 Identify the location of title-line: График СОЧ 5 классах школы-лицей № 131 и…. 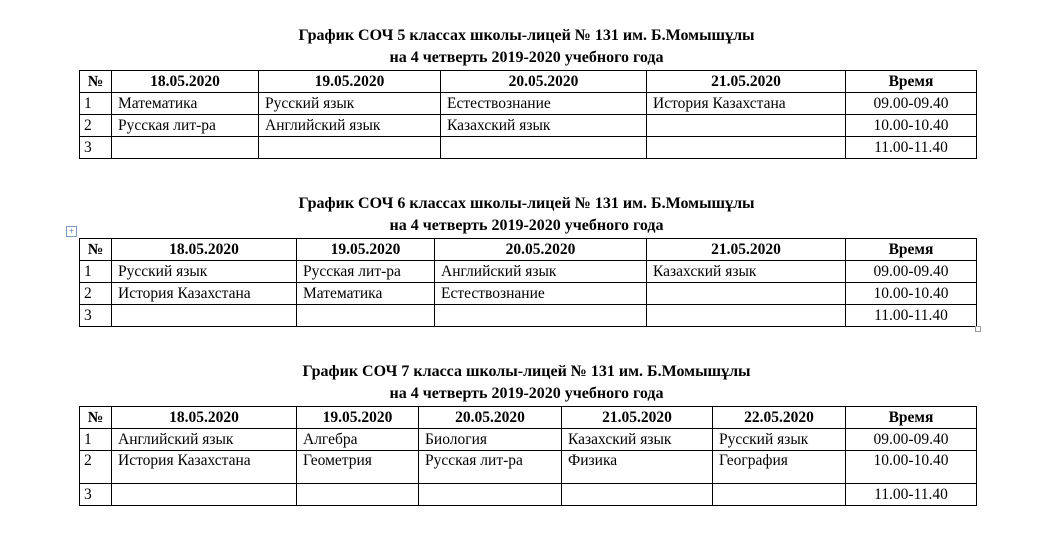
(526, 35).